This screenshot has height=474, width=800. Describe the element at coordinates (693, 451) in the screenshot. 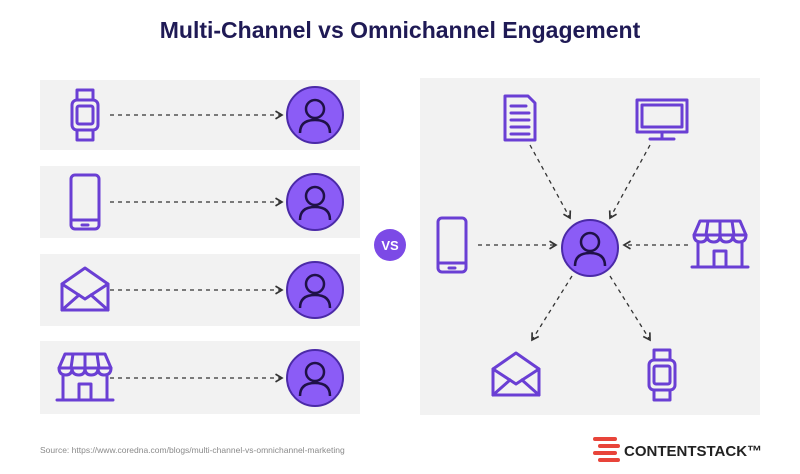

I see `brand: CONTENTSTACK™` at that location.